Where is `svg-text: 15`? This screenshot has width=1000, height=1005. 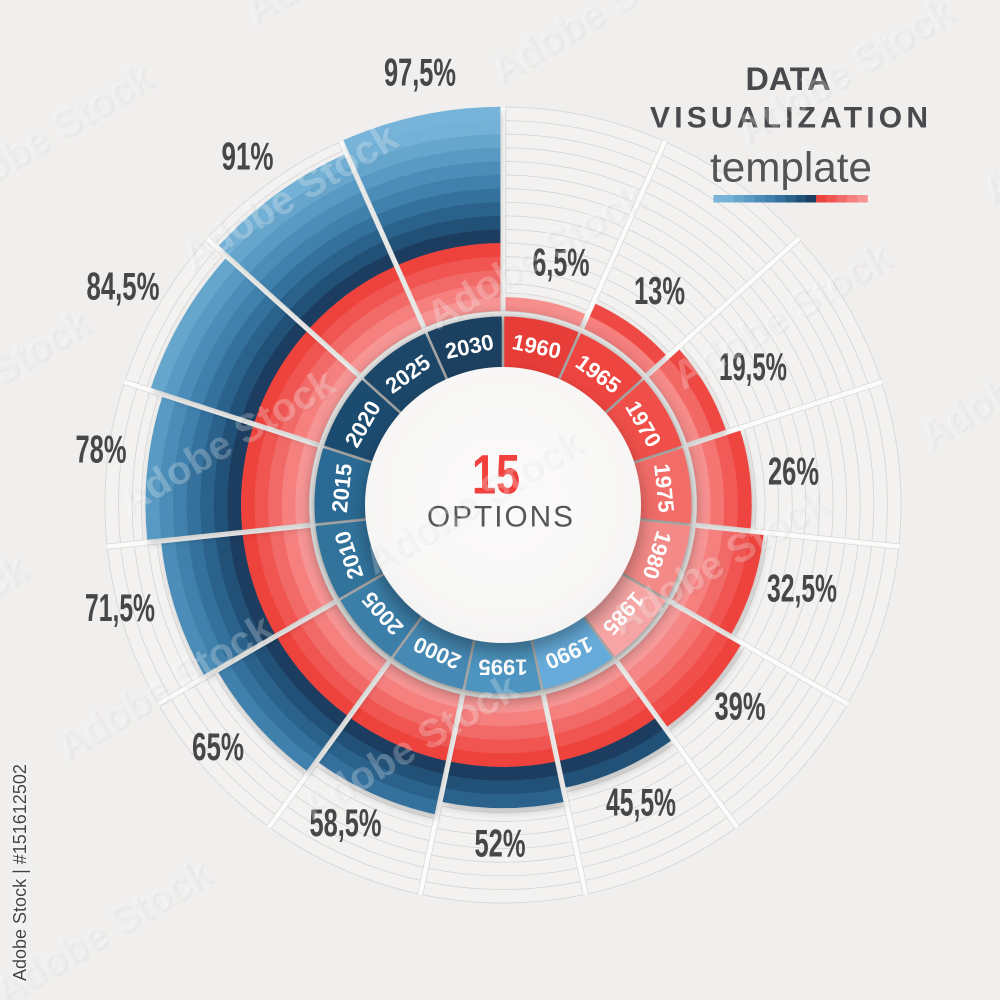
svg-text: 15 is located at coordinates (496, 474).